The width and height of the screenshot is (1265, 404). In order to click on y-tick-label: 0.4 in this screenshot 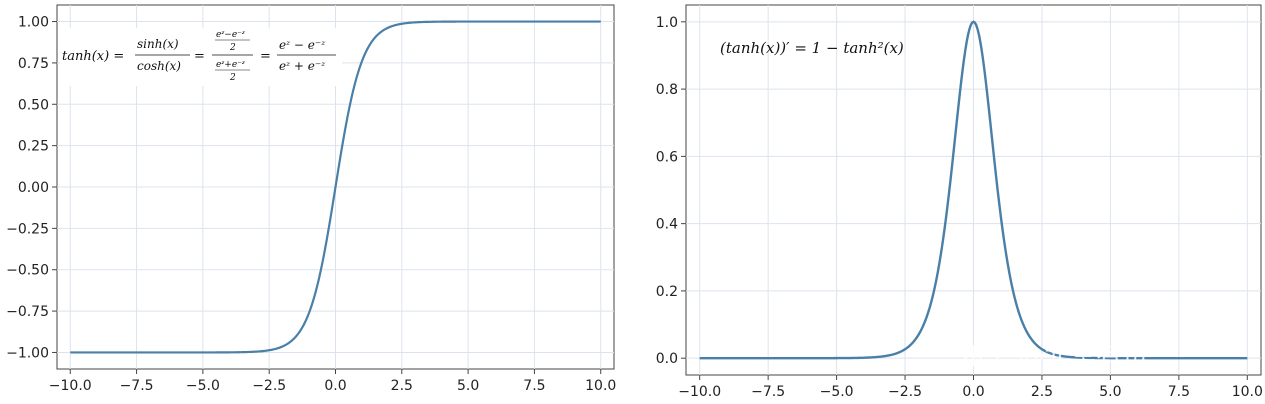, I will do `click(667, 225)`.